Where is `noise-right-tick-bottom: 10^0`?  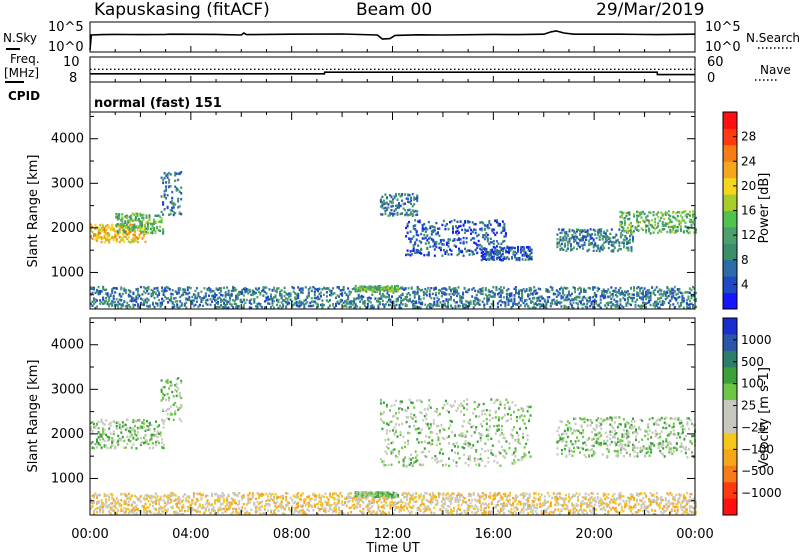
noise-right-tick-bottom: 10^0 is located at coordinates (723, 47).